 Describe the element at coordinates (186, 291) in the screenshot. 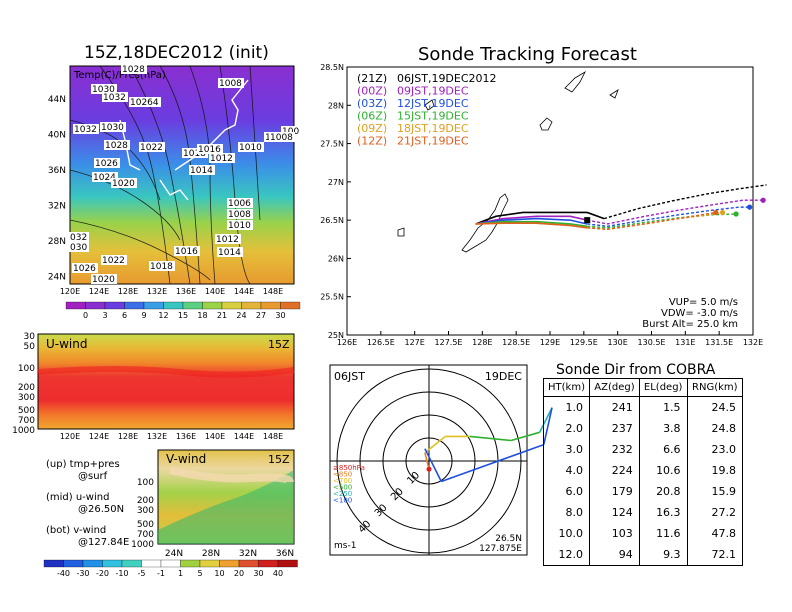

I see `map-lon-tick: 136E` at that location.